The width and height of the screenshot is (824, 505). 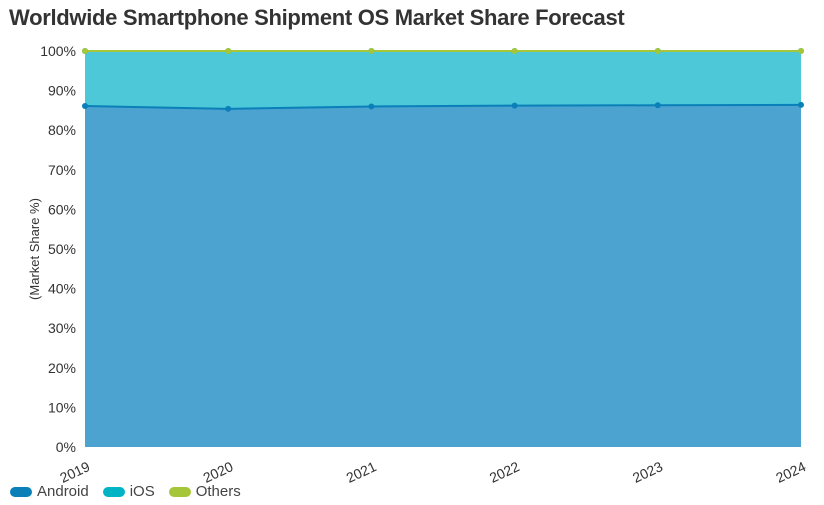 What do you see at coordinates (85, 106) in the screenshot?
I see `point-android-2019` at bounding box center [85, 106].